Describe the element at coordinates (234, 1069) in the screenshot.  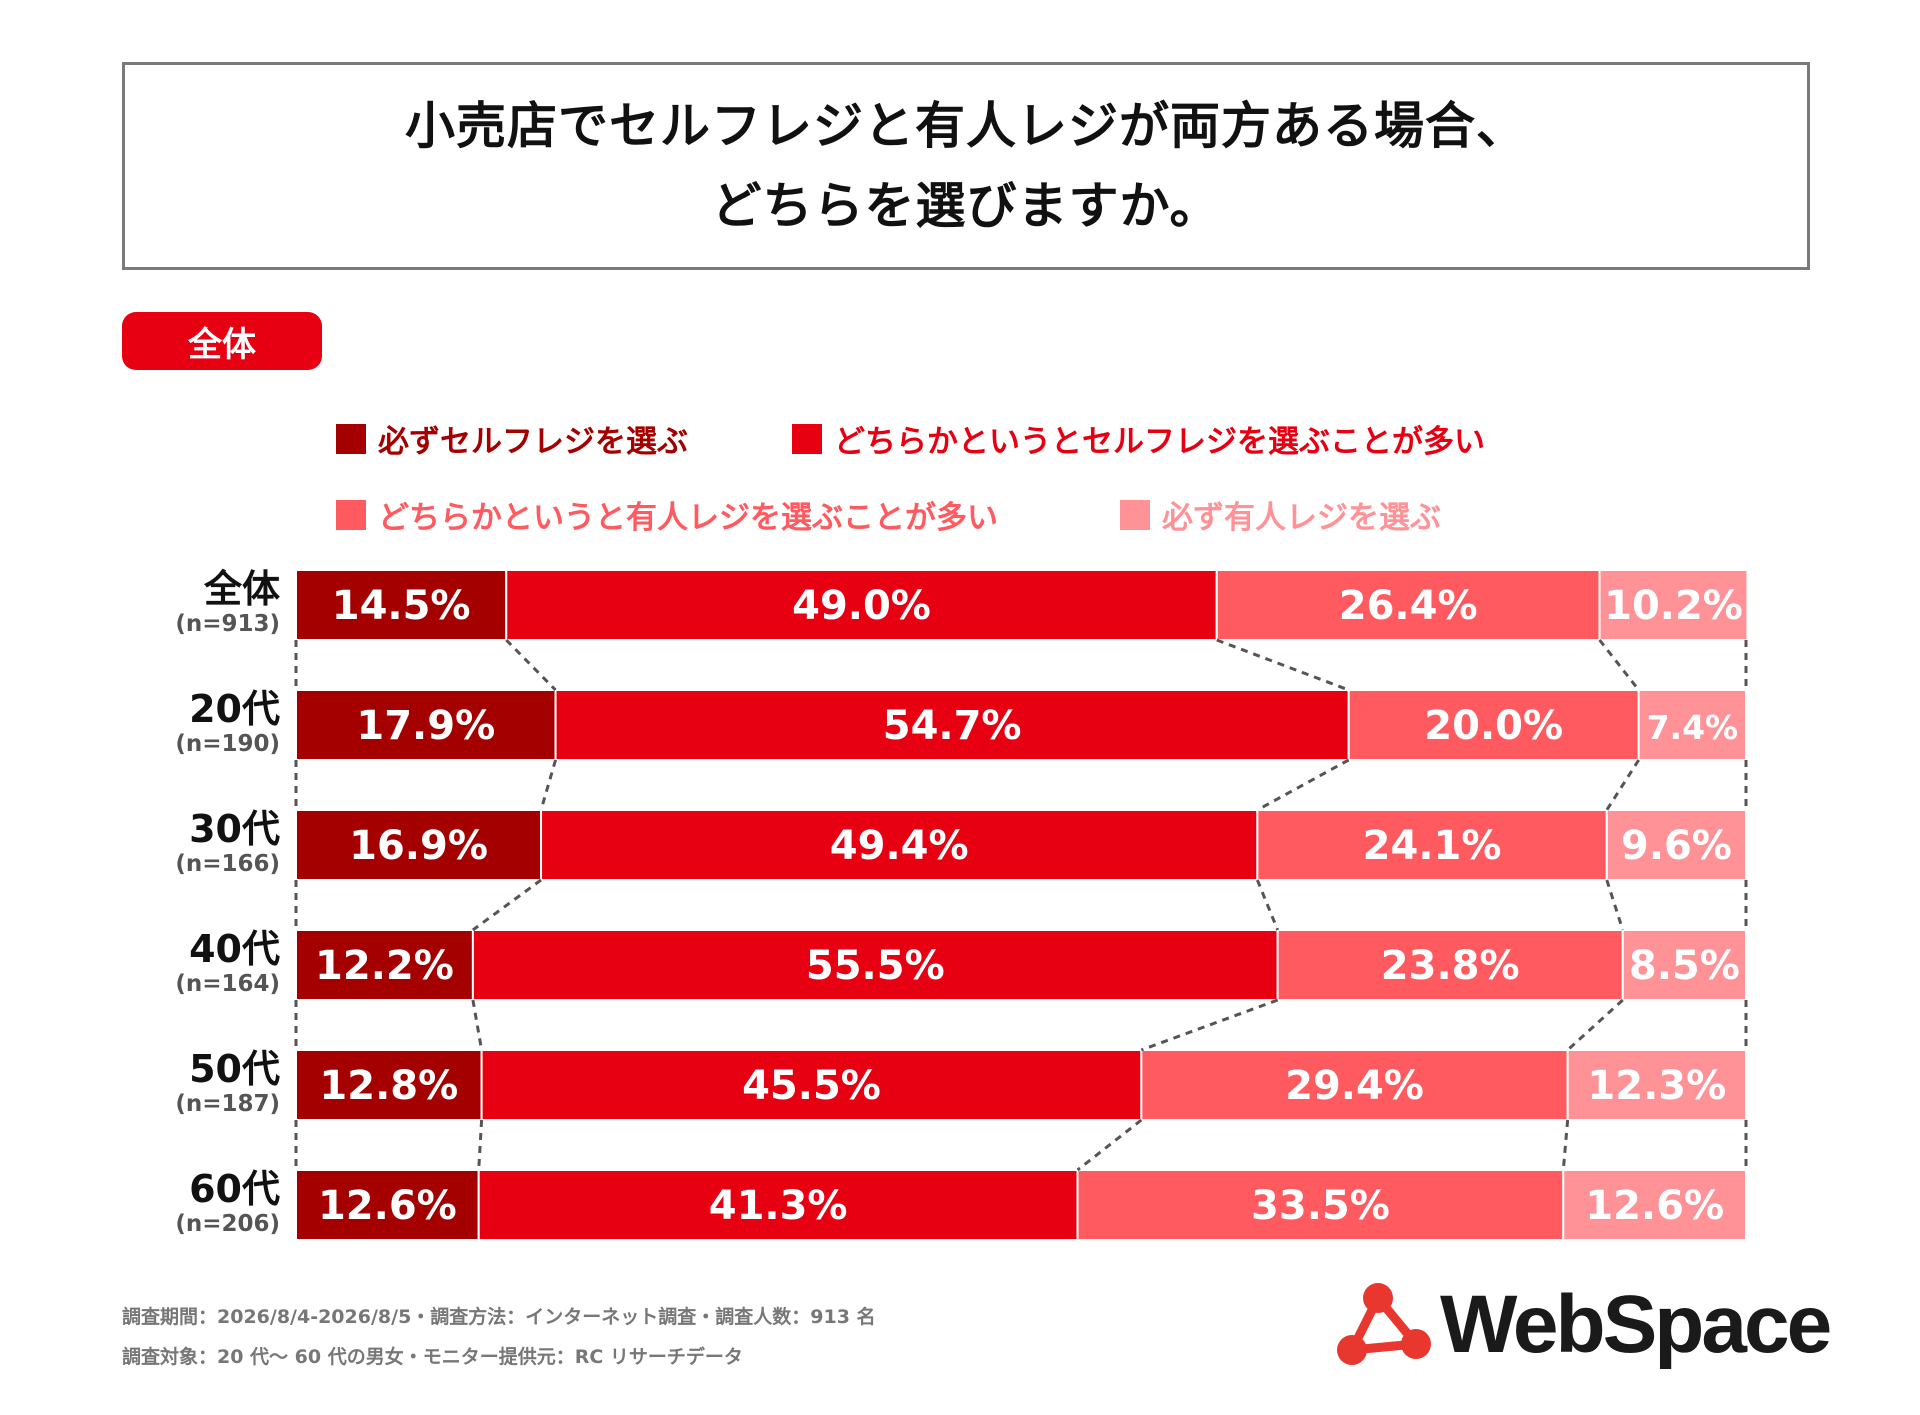
I see `category-label: 50代` at that location.